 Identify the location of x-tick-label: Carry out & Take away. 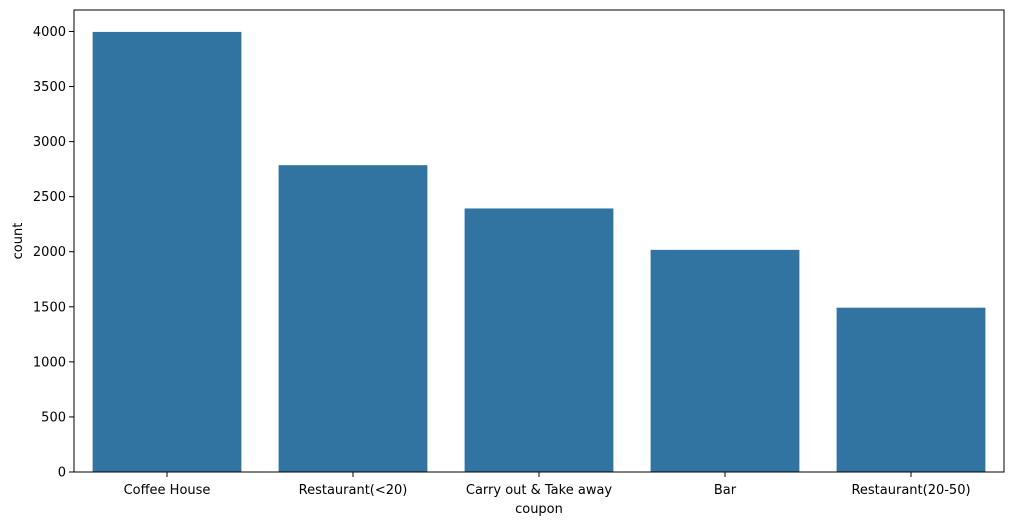
(539, 490).